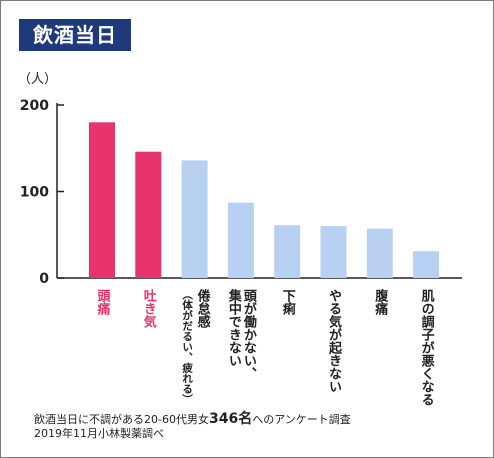 The width and height of the screenshot is (494, 458). What do you see at coordinates (301, 419) in the screenshot?
I see `footnote-survey-post: へのアンケート調査` at bounding box center [301, 419].